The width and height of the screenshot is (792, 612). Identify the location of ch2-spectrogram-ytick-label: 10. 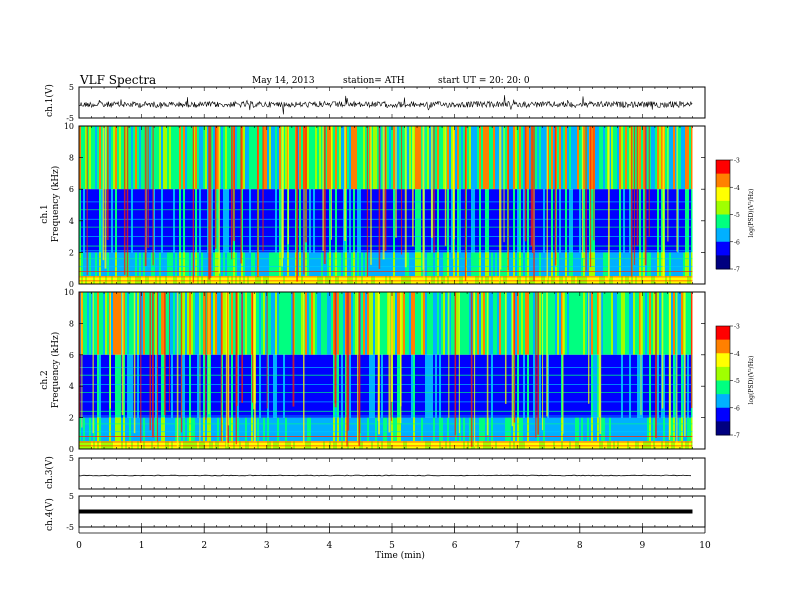
(69, 292).